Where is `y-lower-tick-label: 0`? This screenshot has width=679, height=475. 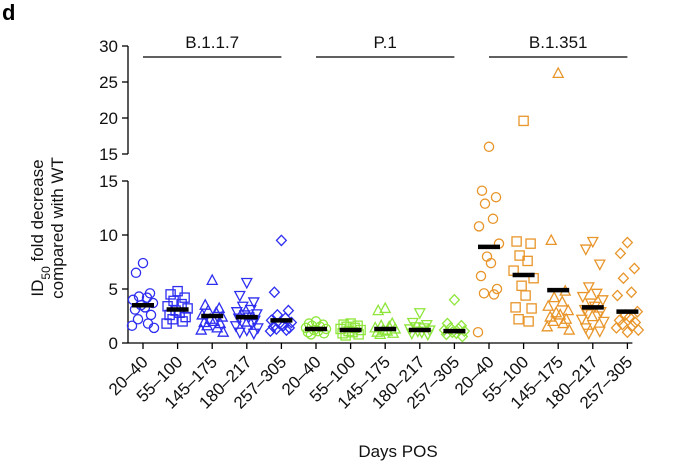
y-lower-tick-label: 0 is located at coordinates (113, 343).